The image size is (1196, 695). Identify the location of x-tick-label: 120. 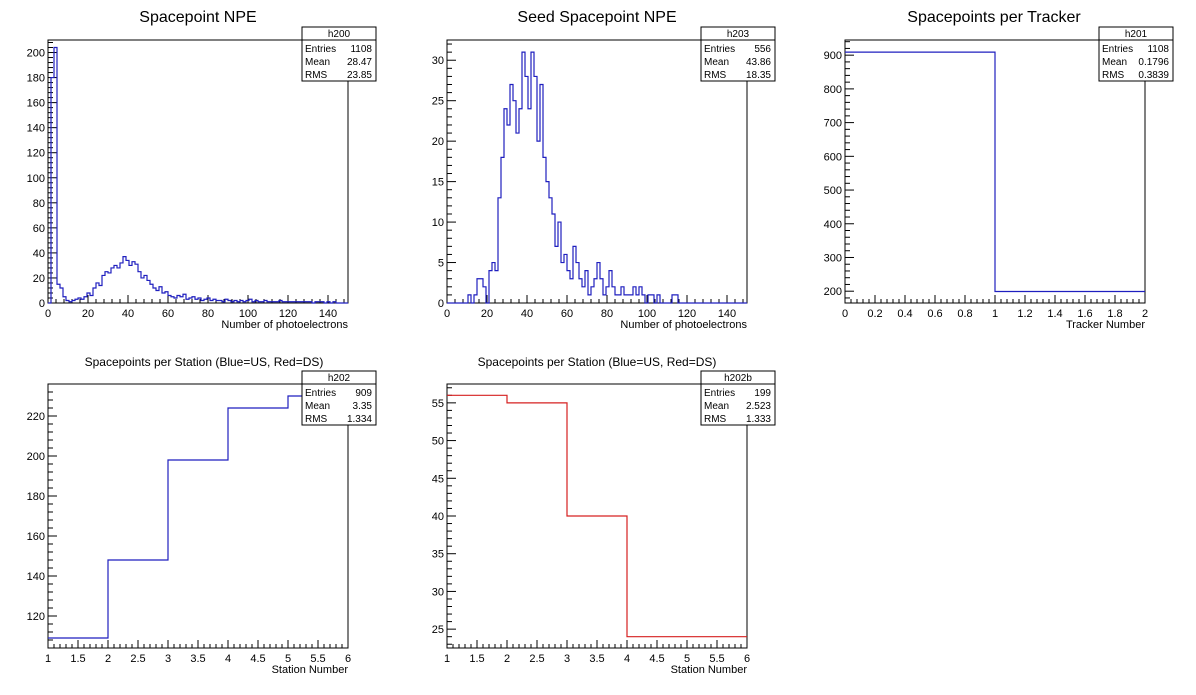
(288, 314).